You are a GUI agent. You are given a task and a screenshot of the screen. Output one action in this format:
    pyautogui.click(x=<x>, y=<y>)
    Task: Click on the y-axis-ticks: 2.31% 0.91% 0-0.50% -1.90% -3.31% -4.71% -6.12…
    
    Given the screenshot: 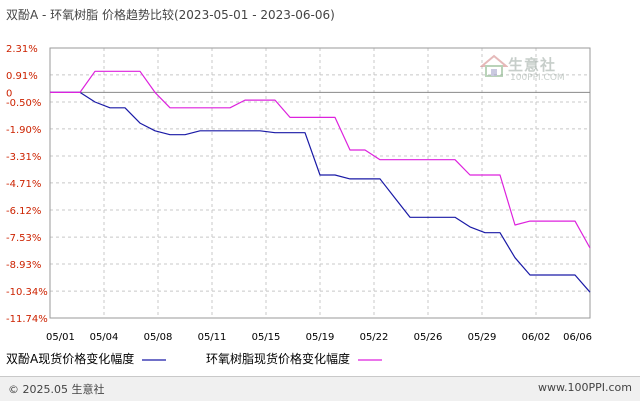 What is the action you would take?
    pyautogui.click(x=27, y=184)
    